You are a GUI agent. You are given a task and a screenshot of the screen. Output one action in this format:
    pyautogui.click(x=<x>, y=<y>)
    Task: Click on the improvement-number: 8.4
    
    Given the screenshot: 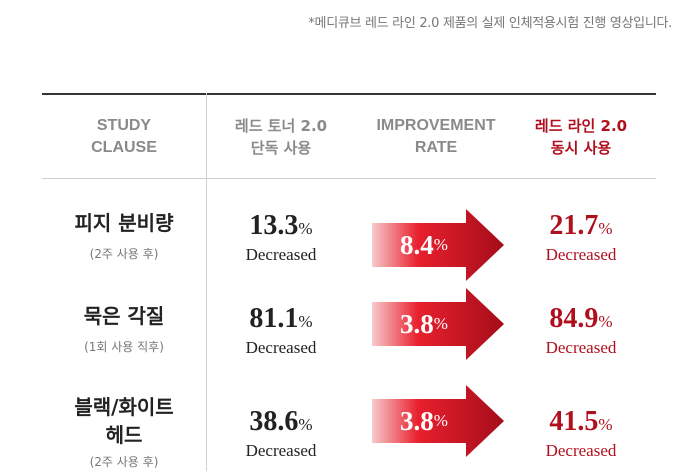 What is the action you would take?
    pyautogui.click(x=417, y=244)
    